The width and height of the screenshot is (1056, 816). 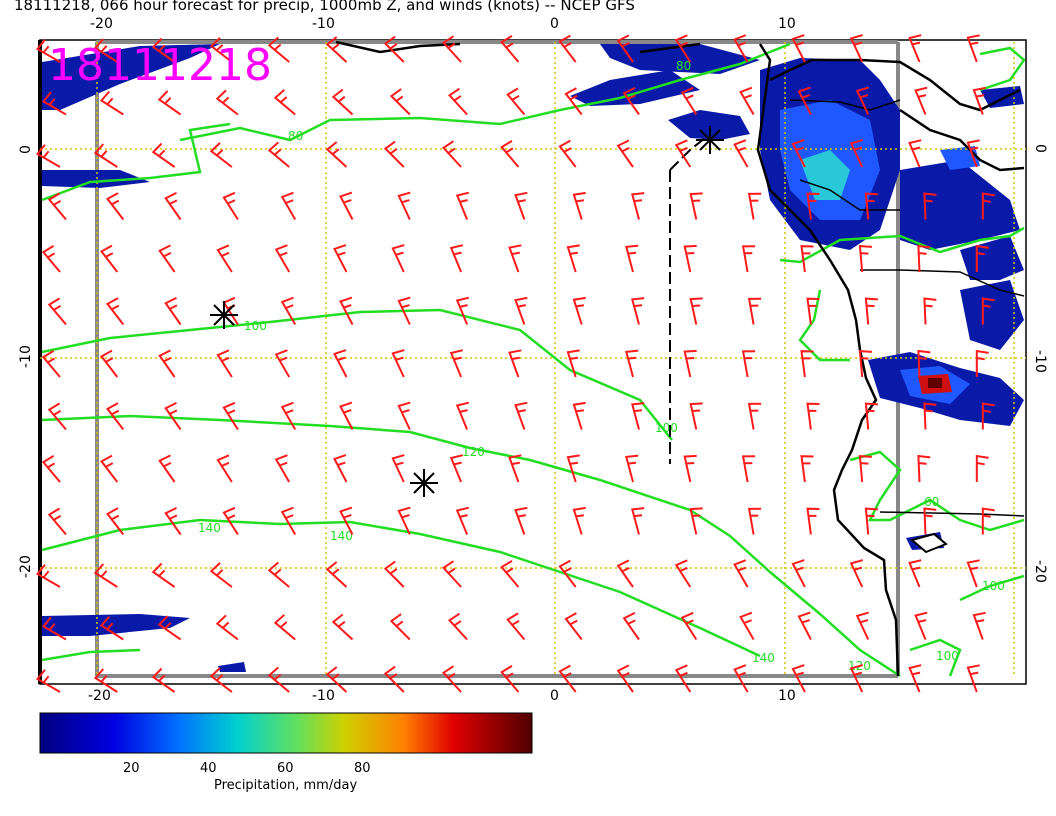 I want to click on precip-patch-n, so click(x=635, y=88).